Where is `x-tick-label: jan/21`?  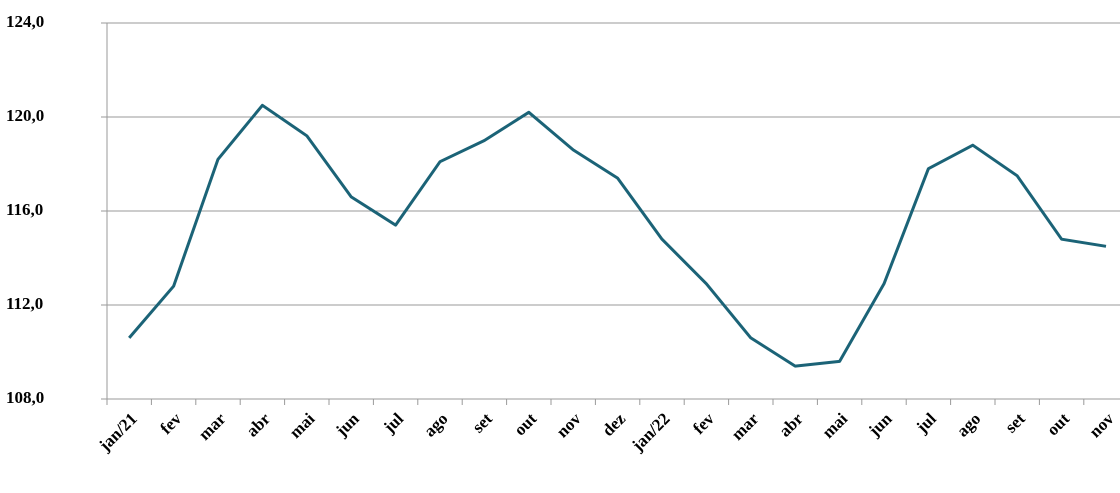 x-tick-label: jan/21 is located at coordinates (118, 432).